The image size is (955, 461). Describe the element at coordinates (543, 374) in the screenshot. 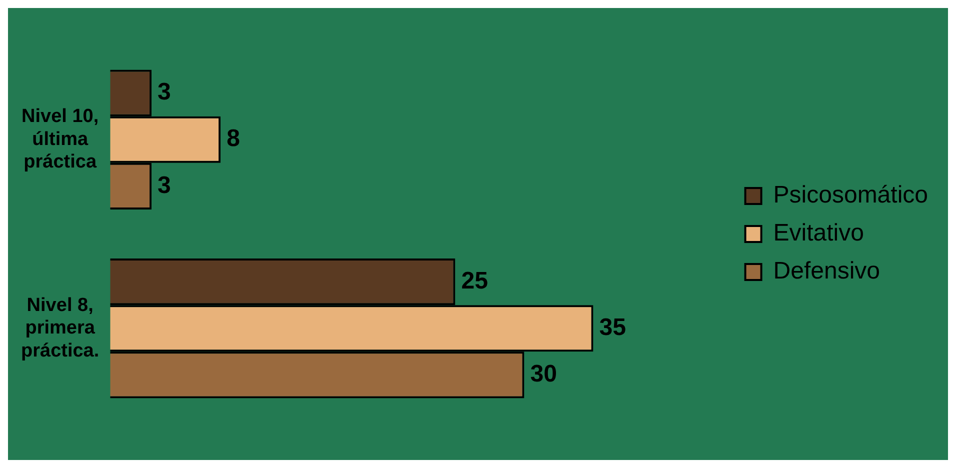

I see `data-label: 30` at that location.